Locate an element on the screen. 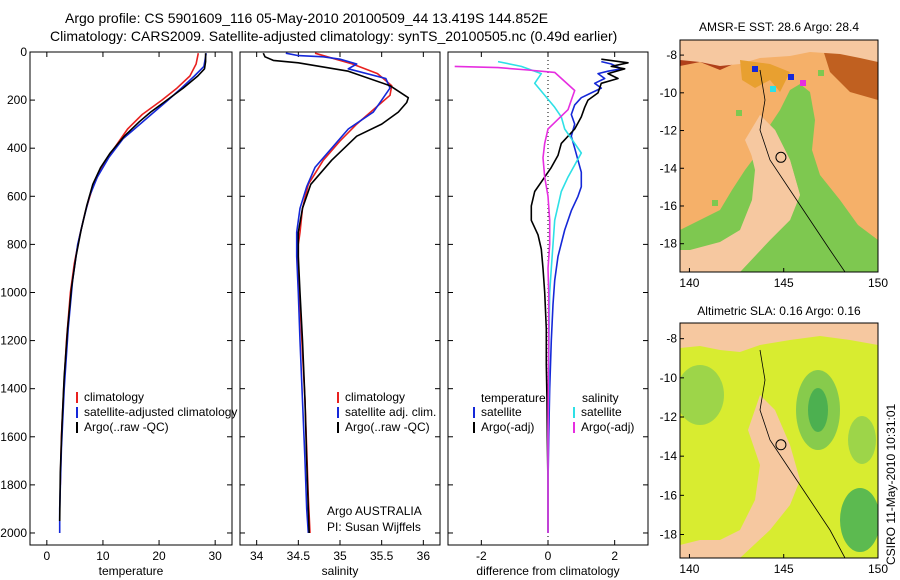 This screenshot has height=580, width=900. sst-map-ticks: 140 145 150 -8 -10 -12 -14 -16 -18 is located at coordinates (774, 169).